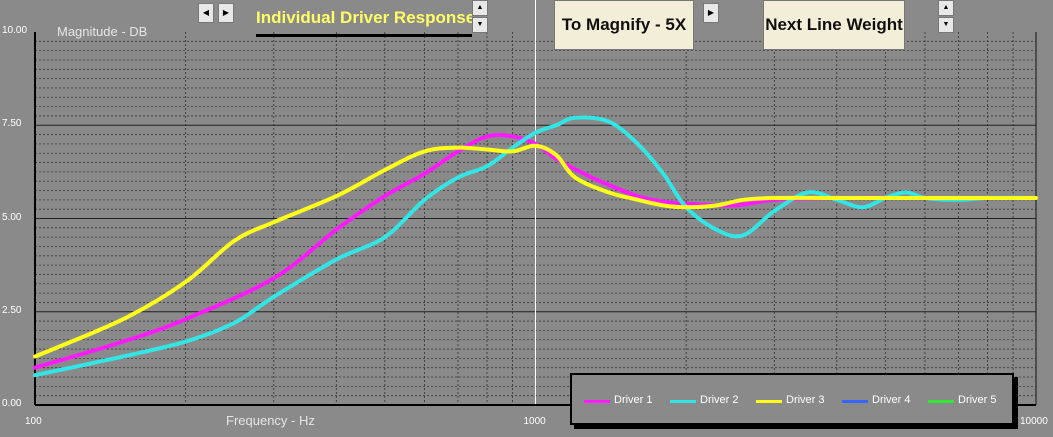  What do you see at coordinates (102, 31) in the screenshot?
I see `y-axis-title: Magnitude - DB` at bounding box center [102, 31].